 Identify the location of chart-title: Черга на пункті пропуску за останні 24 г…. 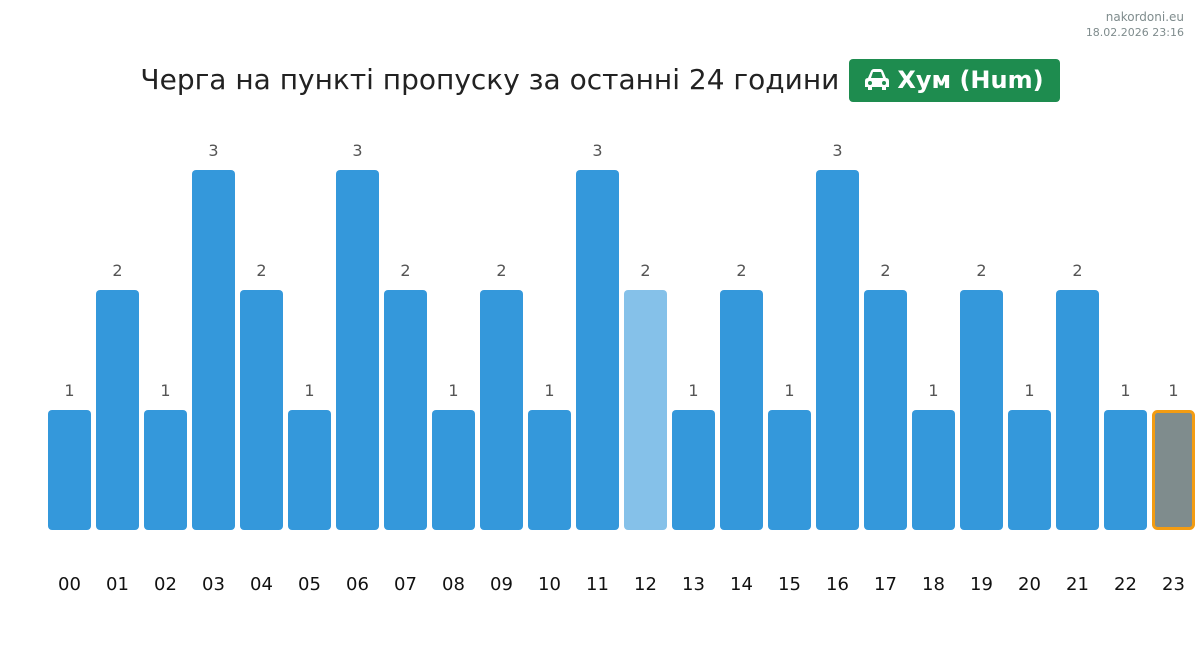
(490, 79).